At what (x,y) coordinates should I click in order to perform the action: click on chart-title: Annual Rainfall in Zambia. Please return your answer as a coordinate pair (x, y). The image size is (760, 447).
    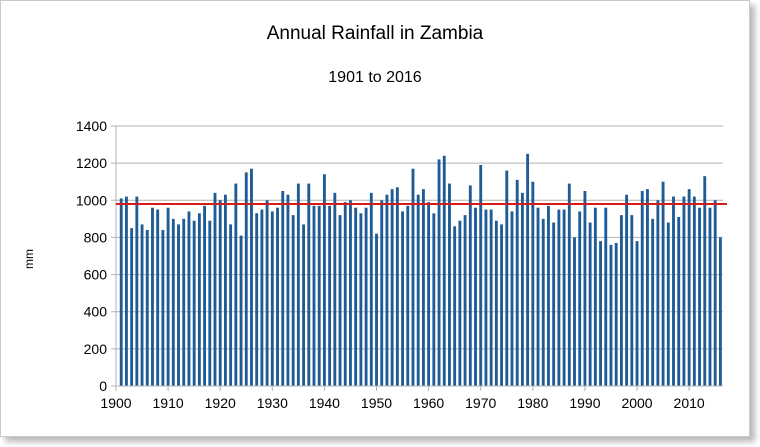
    Looking at the image, I should click on (375, 33).